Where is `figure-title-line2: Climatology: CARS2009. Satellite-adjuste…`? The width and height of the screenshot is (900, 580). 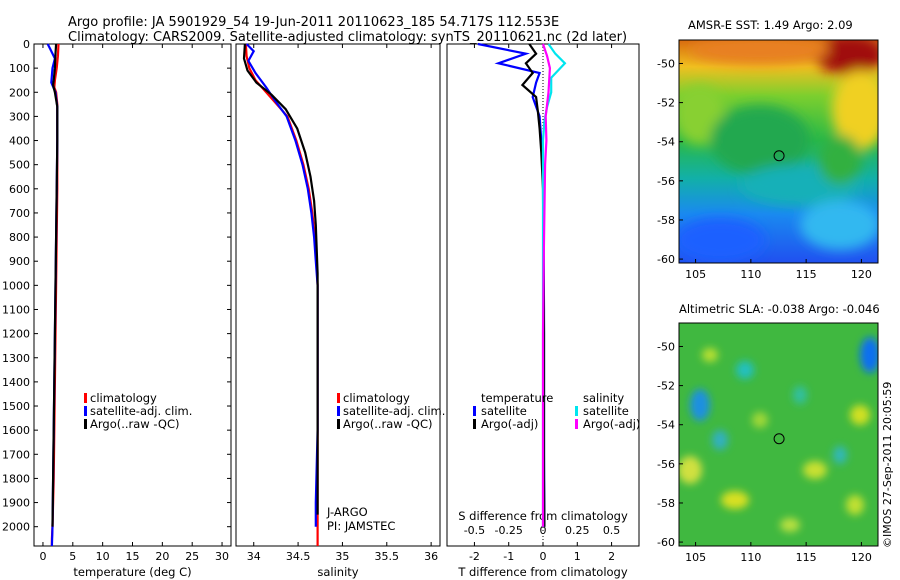
figure-title-line2: Climatology: CARS2009. Satellite-adjuste… is located at coordinates (347, 37).